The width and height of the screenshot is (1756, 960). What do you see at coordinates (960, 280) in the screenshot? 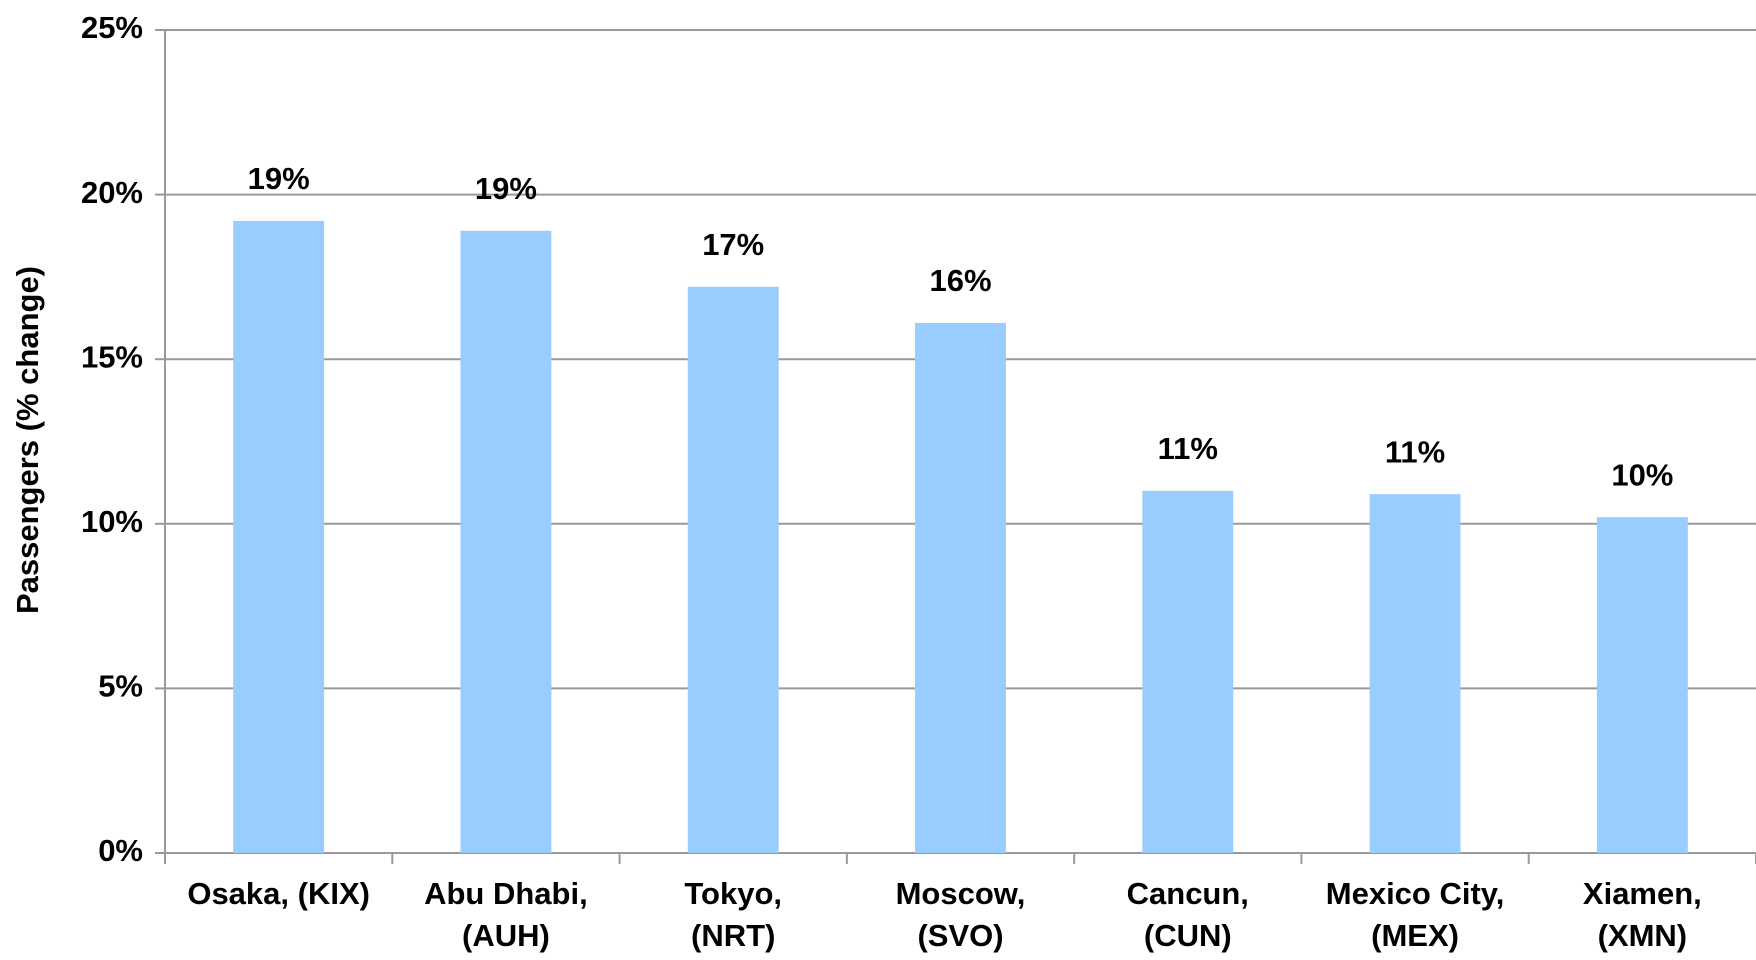
I see `value-label: 16%` at bounding box center [960, 280].